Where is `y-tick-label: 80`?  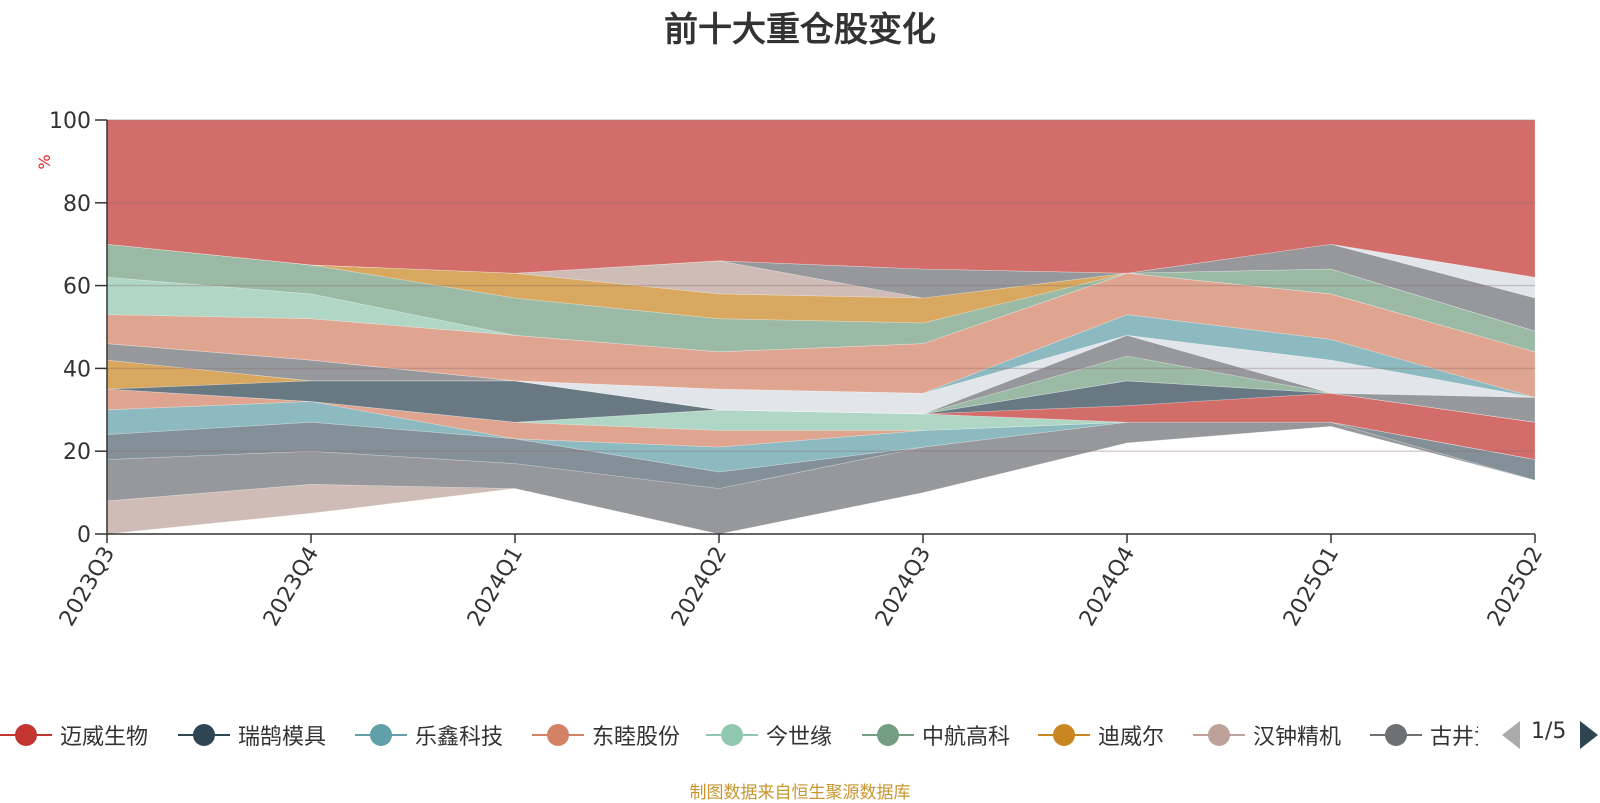 y-tick-label: 80 is located at coordinates (77, 204).